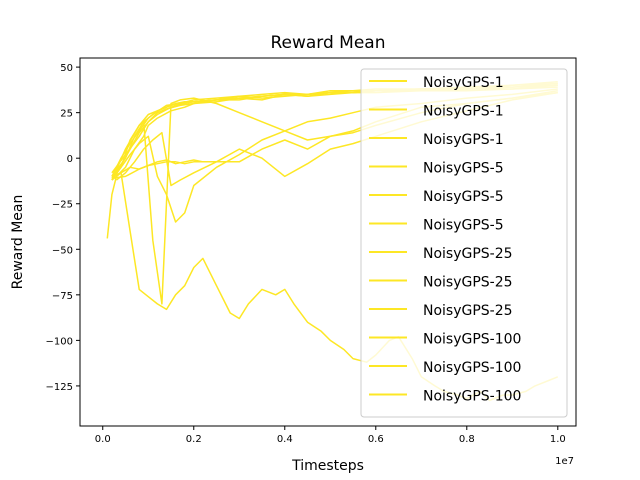 The width and height of the screenshot is (640, 480). What do you see at coordinates (66, 68) in the screenshot?
I see `y-tick-label: 50` at bounding box center [66, 68].